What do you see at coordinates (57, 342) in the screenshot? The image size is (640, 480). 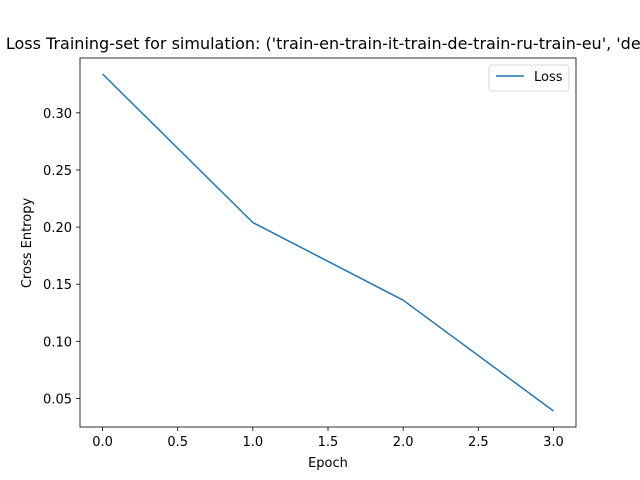 I see `y-tick-label: 0.10` at bounding box center [57, 342].